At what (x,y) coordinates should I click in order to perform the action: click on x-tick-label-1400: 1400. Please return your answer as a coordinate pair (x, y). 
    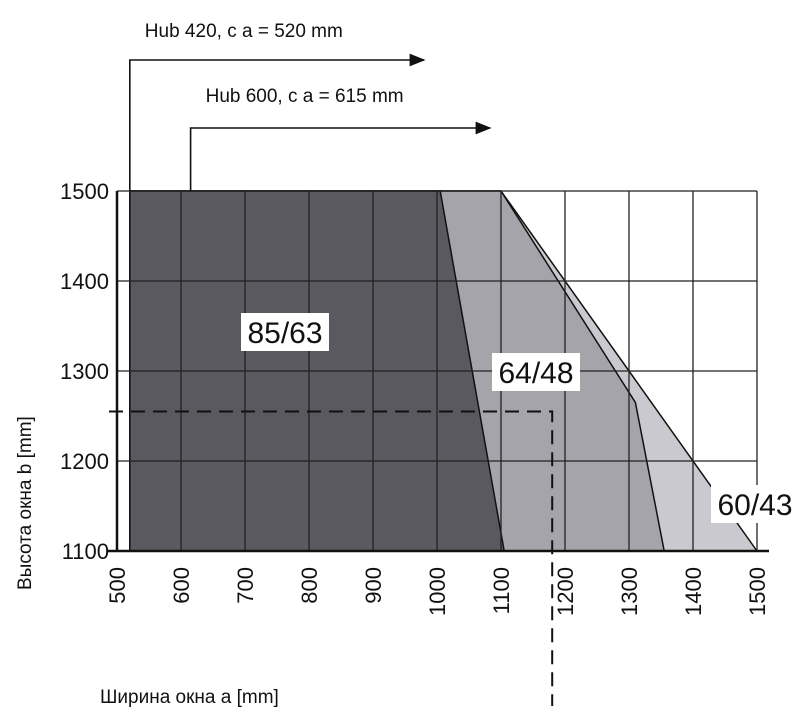
    Looking at the image, I should click on (693, 591).